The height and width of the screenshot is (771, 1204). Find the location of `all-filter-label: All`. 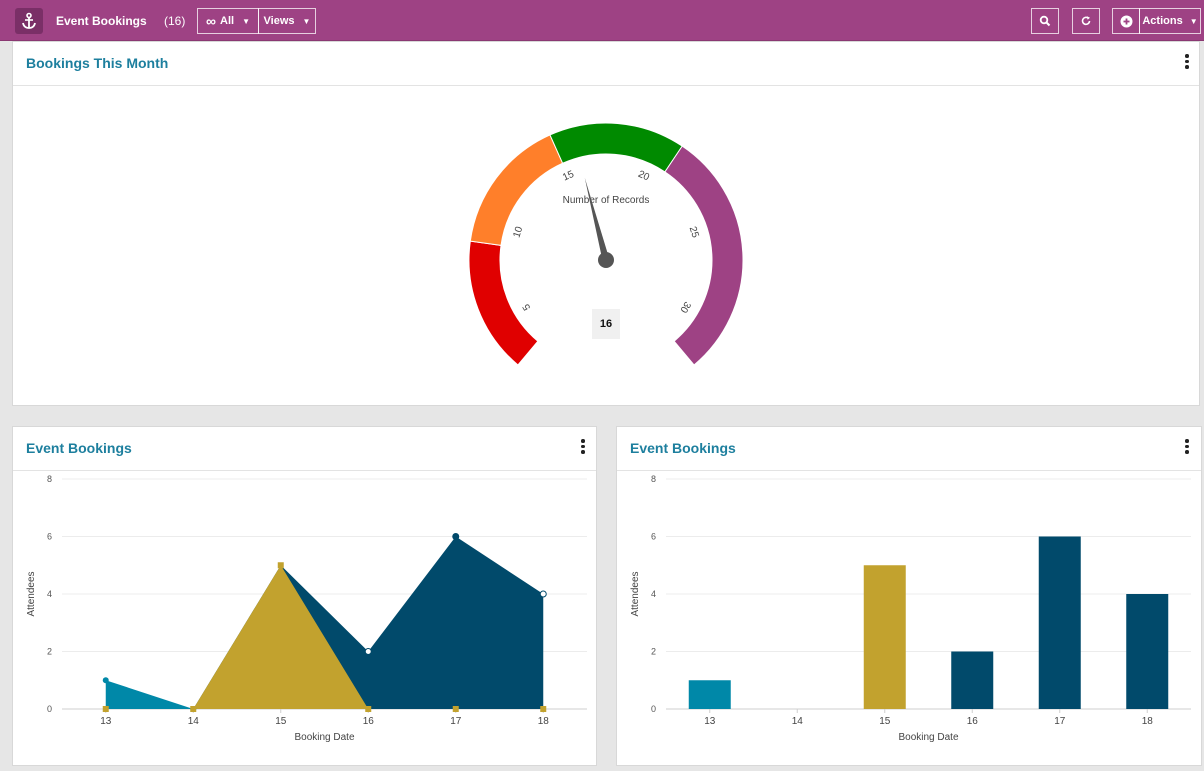

all-filter-label: All is located at coordinates (227, 21).